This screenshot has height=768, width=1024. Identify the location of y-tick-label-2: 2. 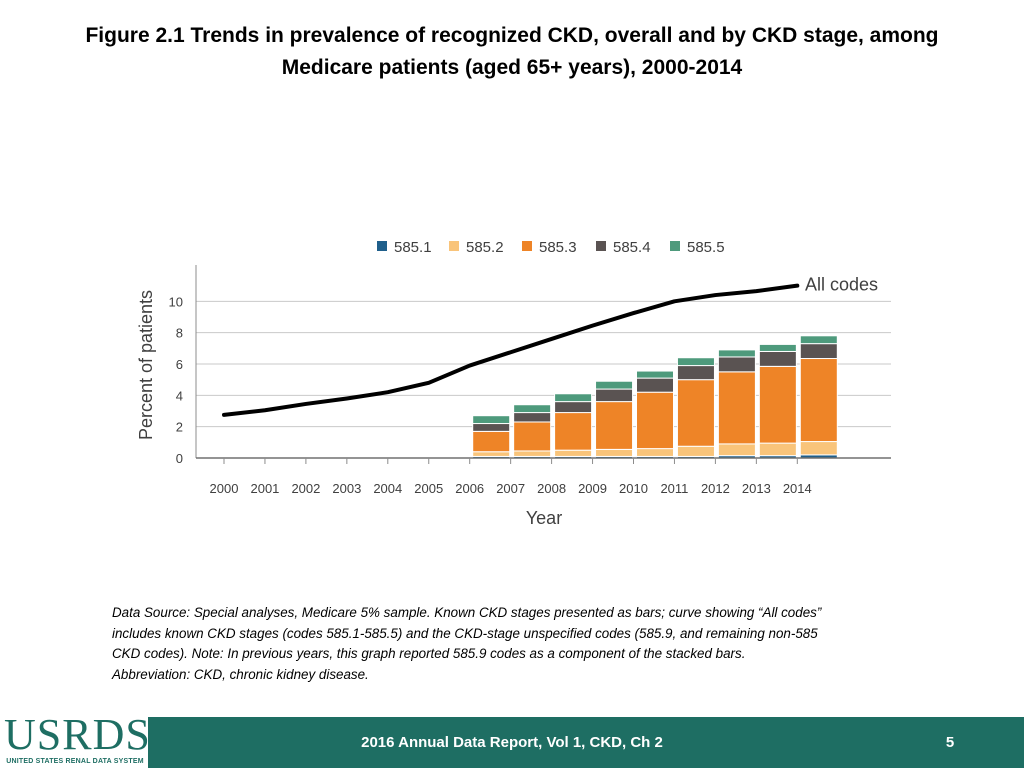
(179, 427).